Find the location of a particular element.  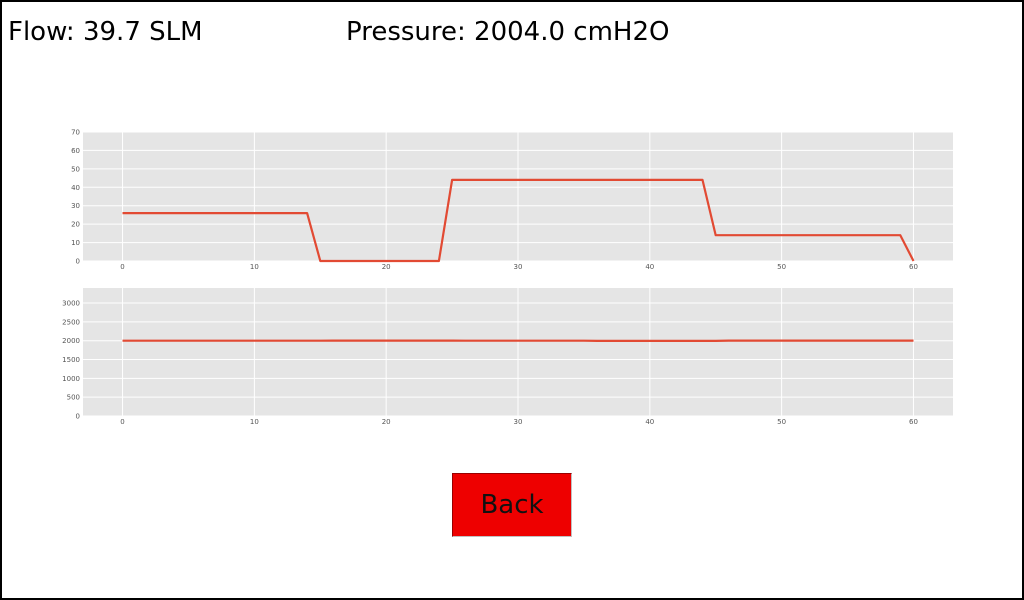

flow-readout: Flow: 39.7 SLM is located at coordinates (104, 32).